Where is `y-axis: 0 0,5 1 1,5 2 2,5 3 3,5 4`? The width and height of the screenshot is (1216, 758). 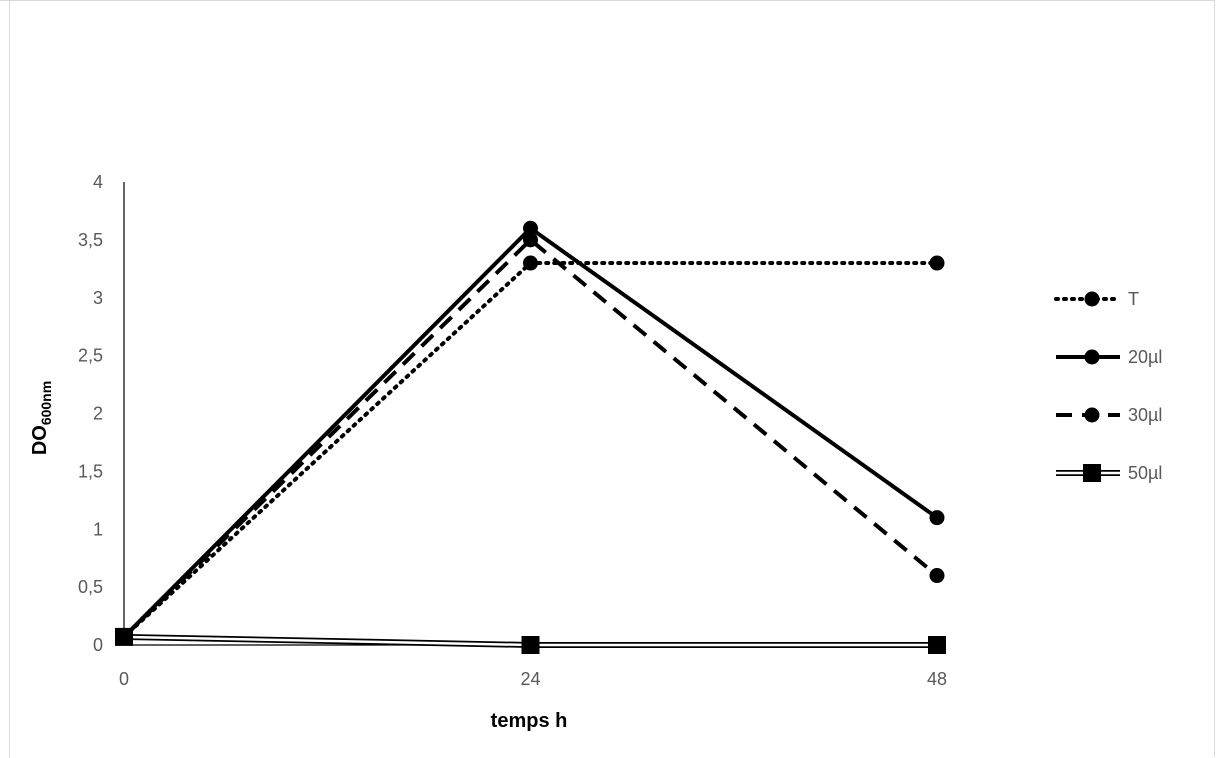 y-axis: 0 0,5 1 1,5 2 2,5 3 3,5 4 is located at coordinates (101, 413).